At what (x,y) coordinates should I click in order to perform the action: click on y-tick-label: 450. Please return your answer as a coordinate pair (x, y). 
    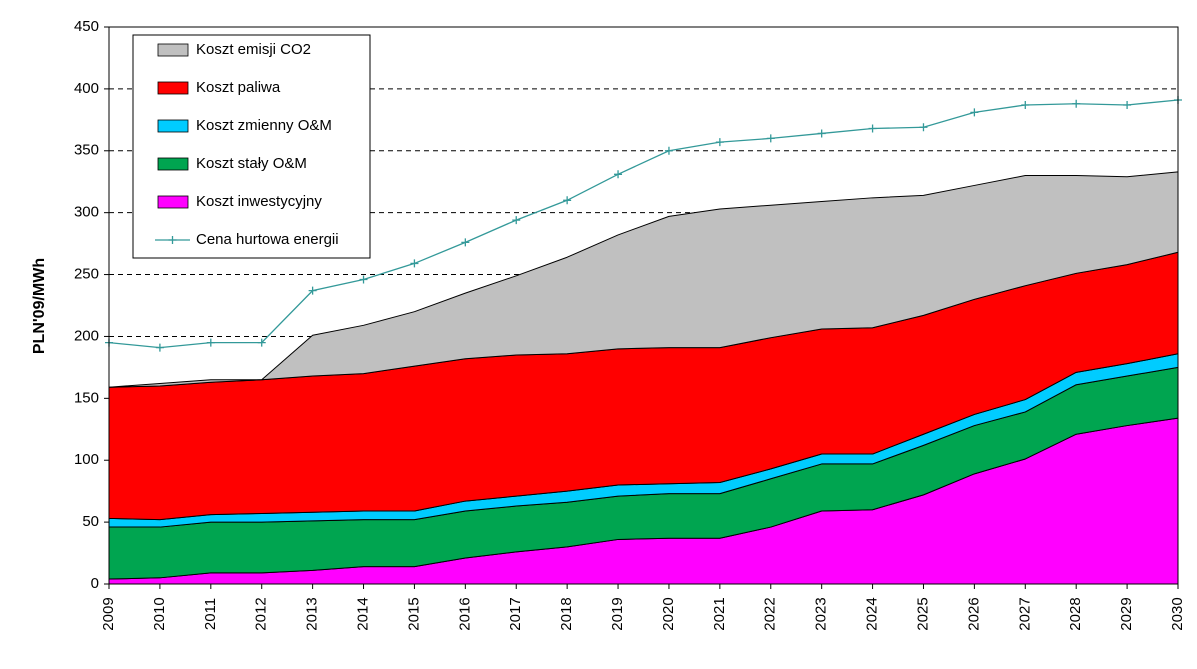
    Looking at the image, I should click on (86, 26).